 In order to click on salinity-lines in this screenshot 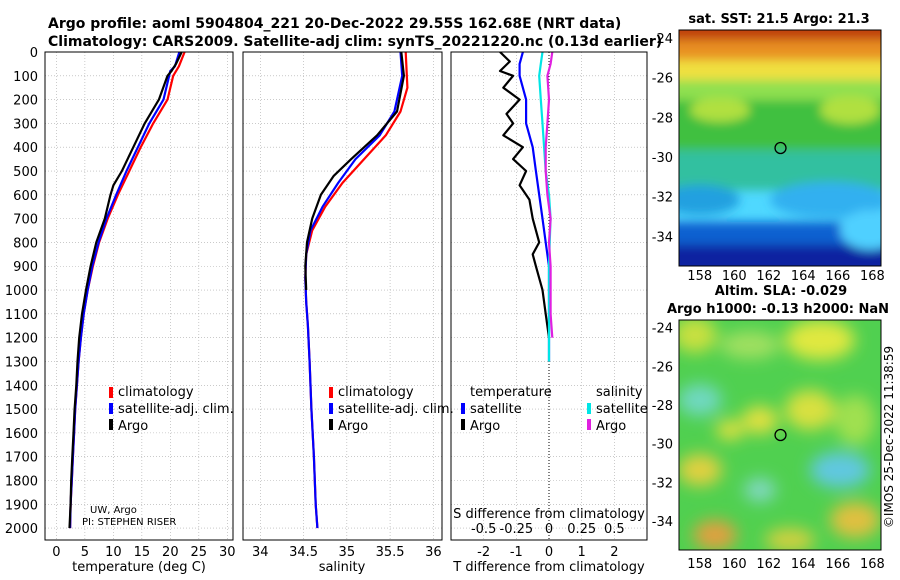, I will do `click(356, 290)`.